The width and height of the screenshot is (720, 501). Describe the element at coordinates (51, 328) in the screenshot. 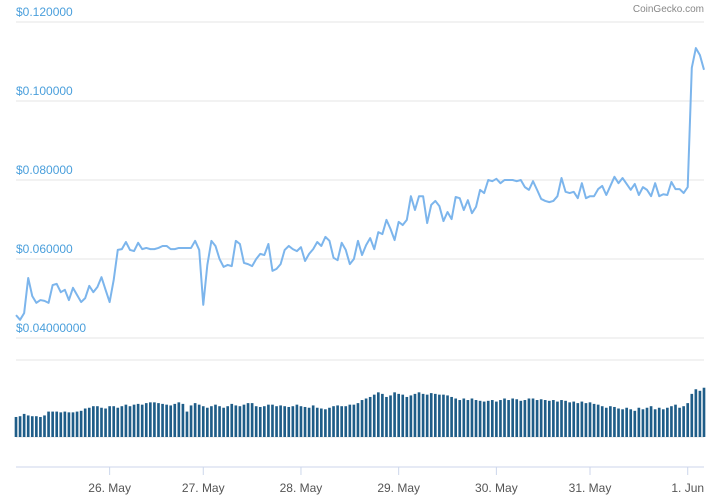

I see `y-tick-label: $0.04000000` at that location.